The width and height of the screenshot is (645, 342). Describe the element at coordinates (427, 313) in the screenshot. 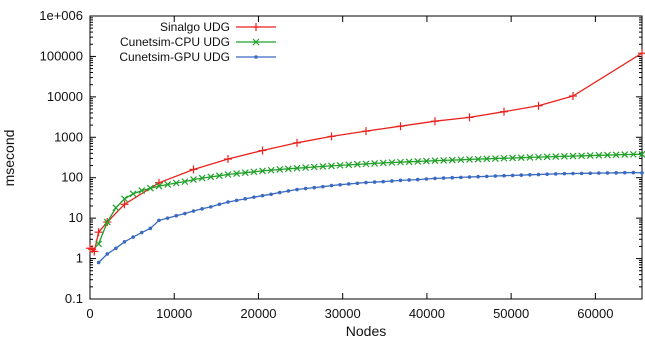

I see `x-tick-label: 40000` at that location.